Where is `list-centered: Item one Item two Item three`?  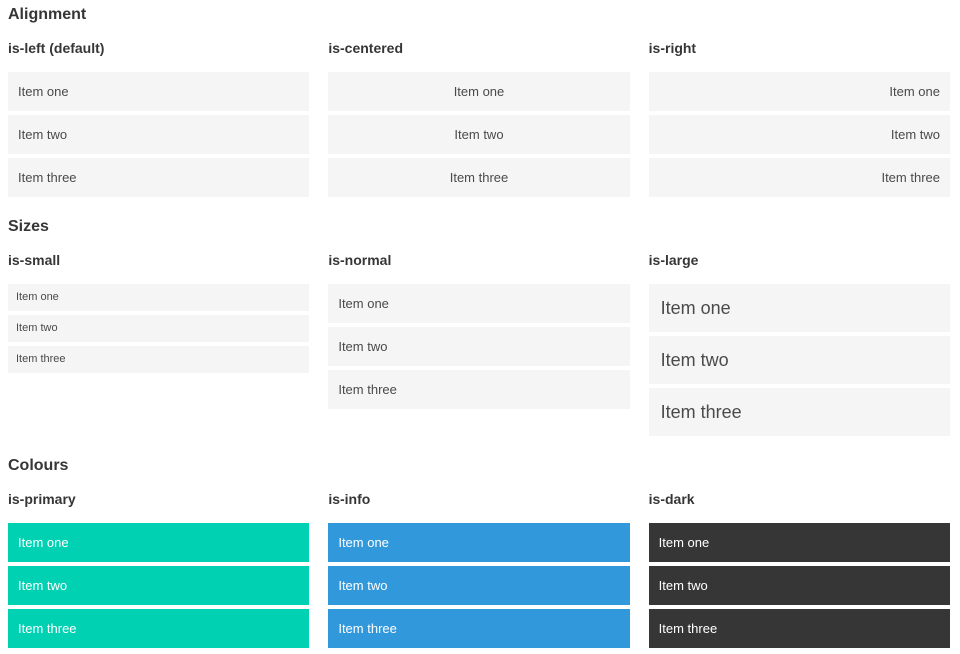 list-centered: Item one Item two Item three is located at coordinates (479, 134).